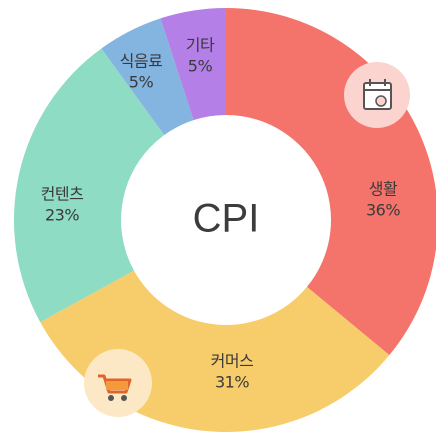  Describe the element at coordinates (232, 361) in the screenshot. I see `segment-name: 커머스` at that location.